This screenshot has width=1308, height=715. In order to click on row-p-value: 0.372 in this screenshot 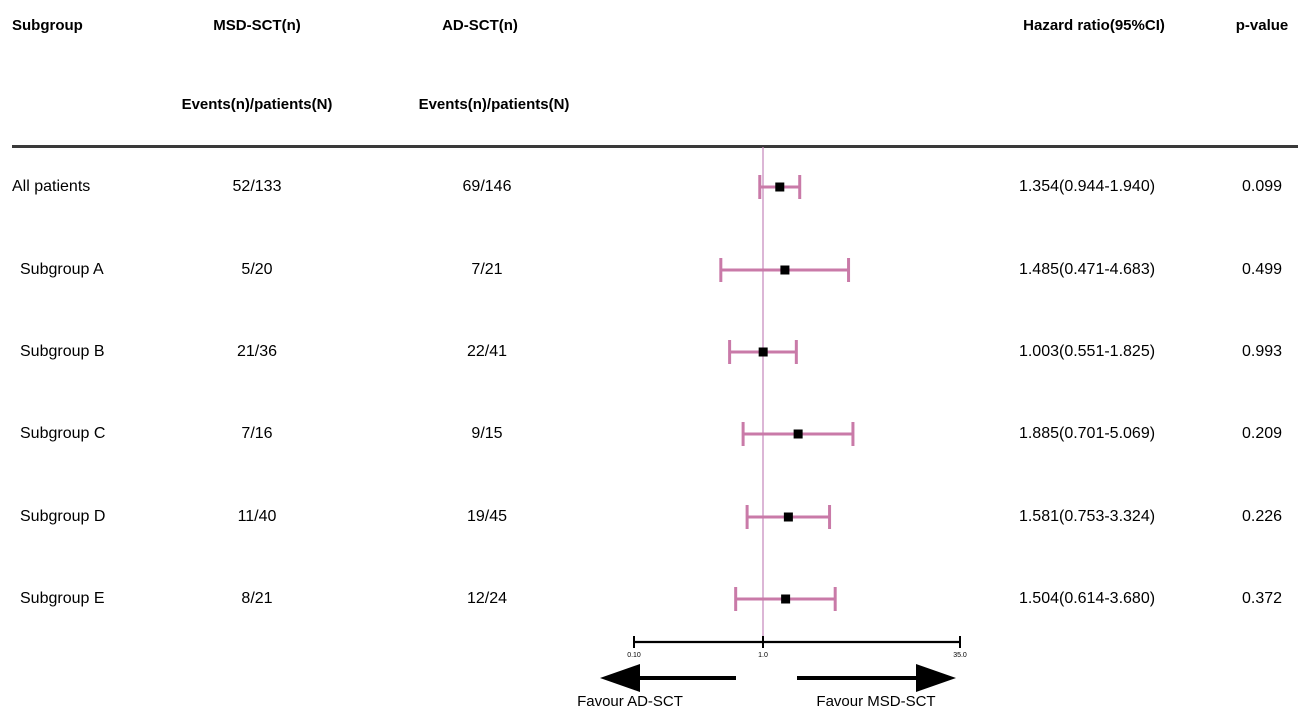, I will do `click(1262, 598)`.